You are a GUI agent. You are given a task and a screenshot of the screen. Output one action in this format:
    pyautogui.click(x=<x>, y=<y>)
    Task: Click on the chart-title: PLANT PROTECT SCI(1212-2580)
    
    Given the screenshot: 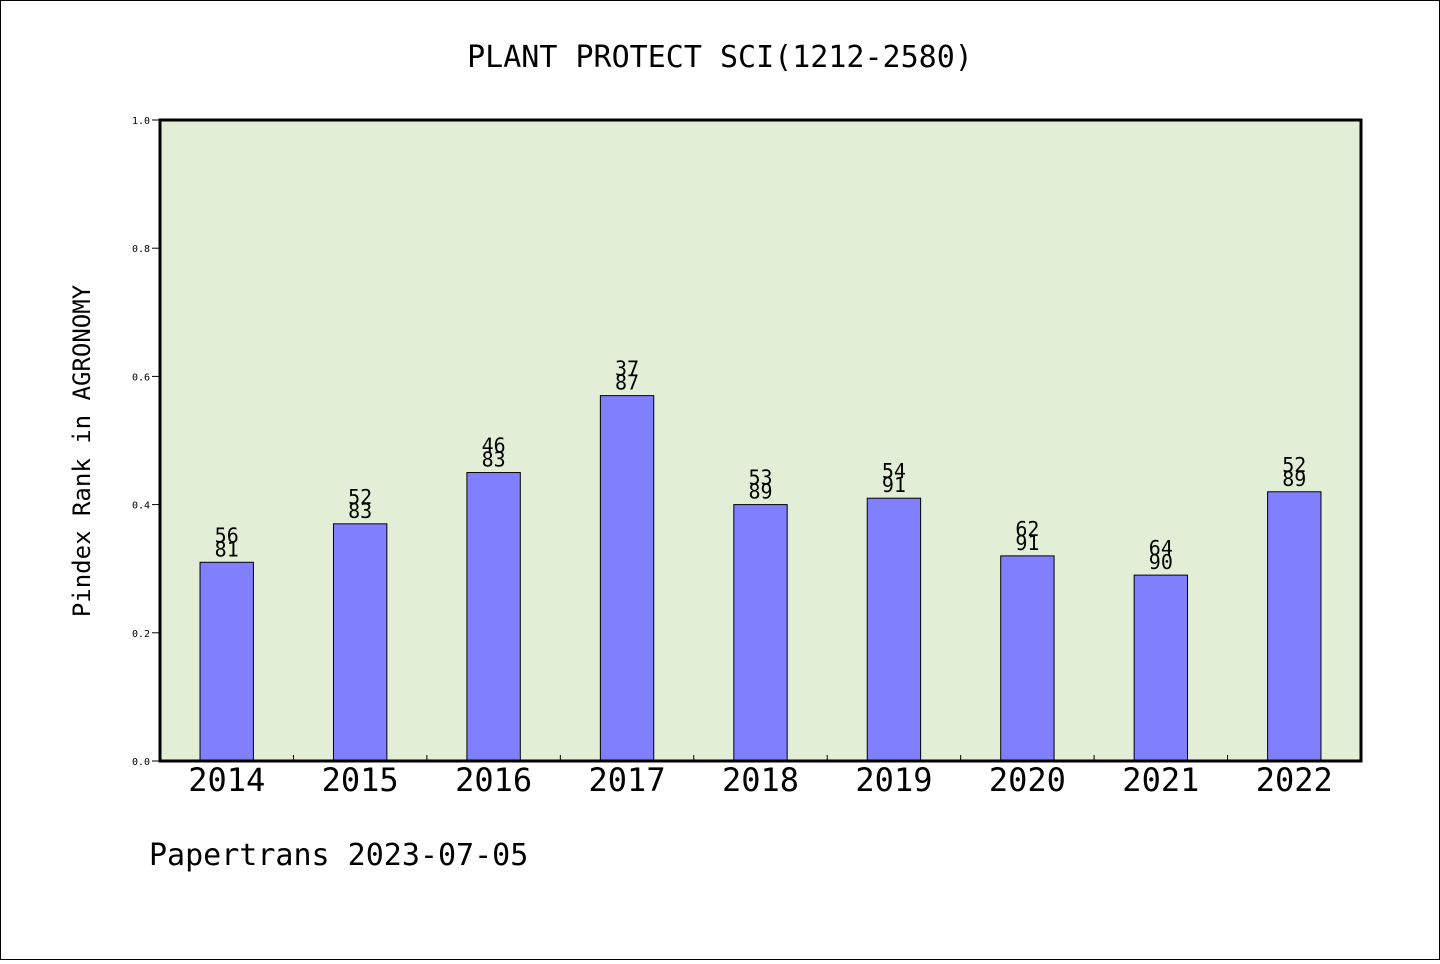 What is the action you would take?
    pyautogui.click(x=720, y=57)
    